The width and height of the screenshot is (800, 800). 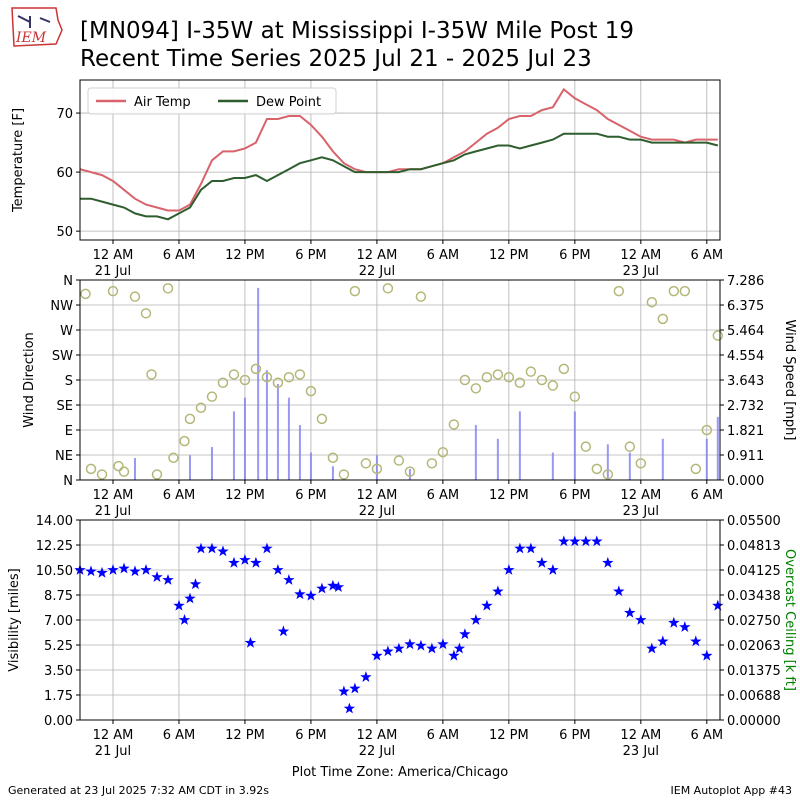 What do you see at coordinates (745, 406) in the screenshot?
I see `y2-tick-label: 2.732` at bounding box center [745, 406].